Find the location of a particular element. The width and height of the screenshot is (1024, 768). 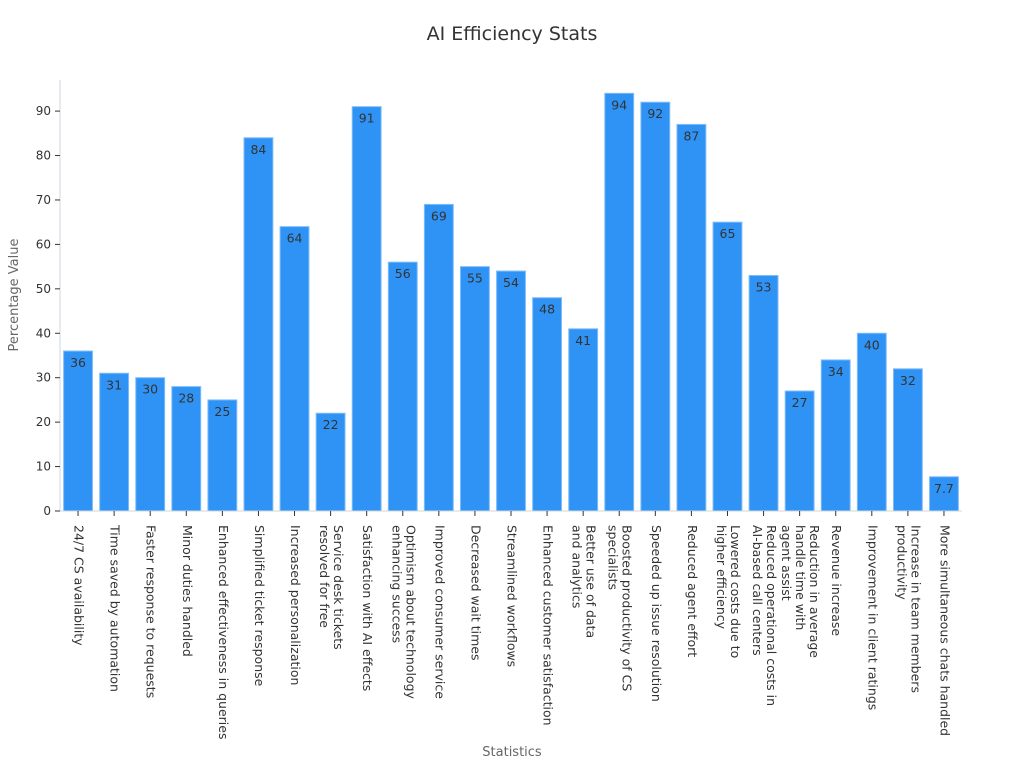

y-tick-label: 20 is located at coordinates (43, 422).